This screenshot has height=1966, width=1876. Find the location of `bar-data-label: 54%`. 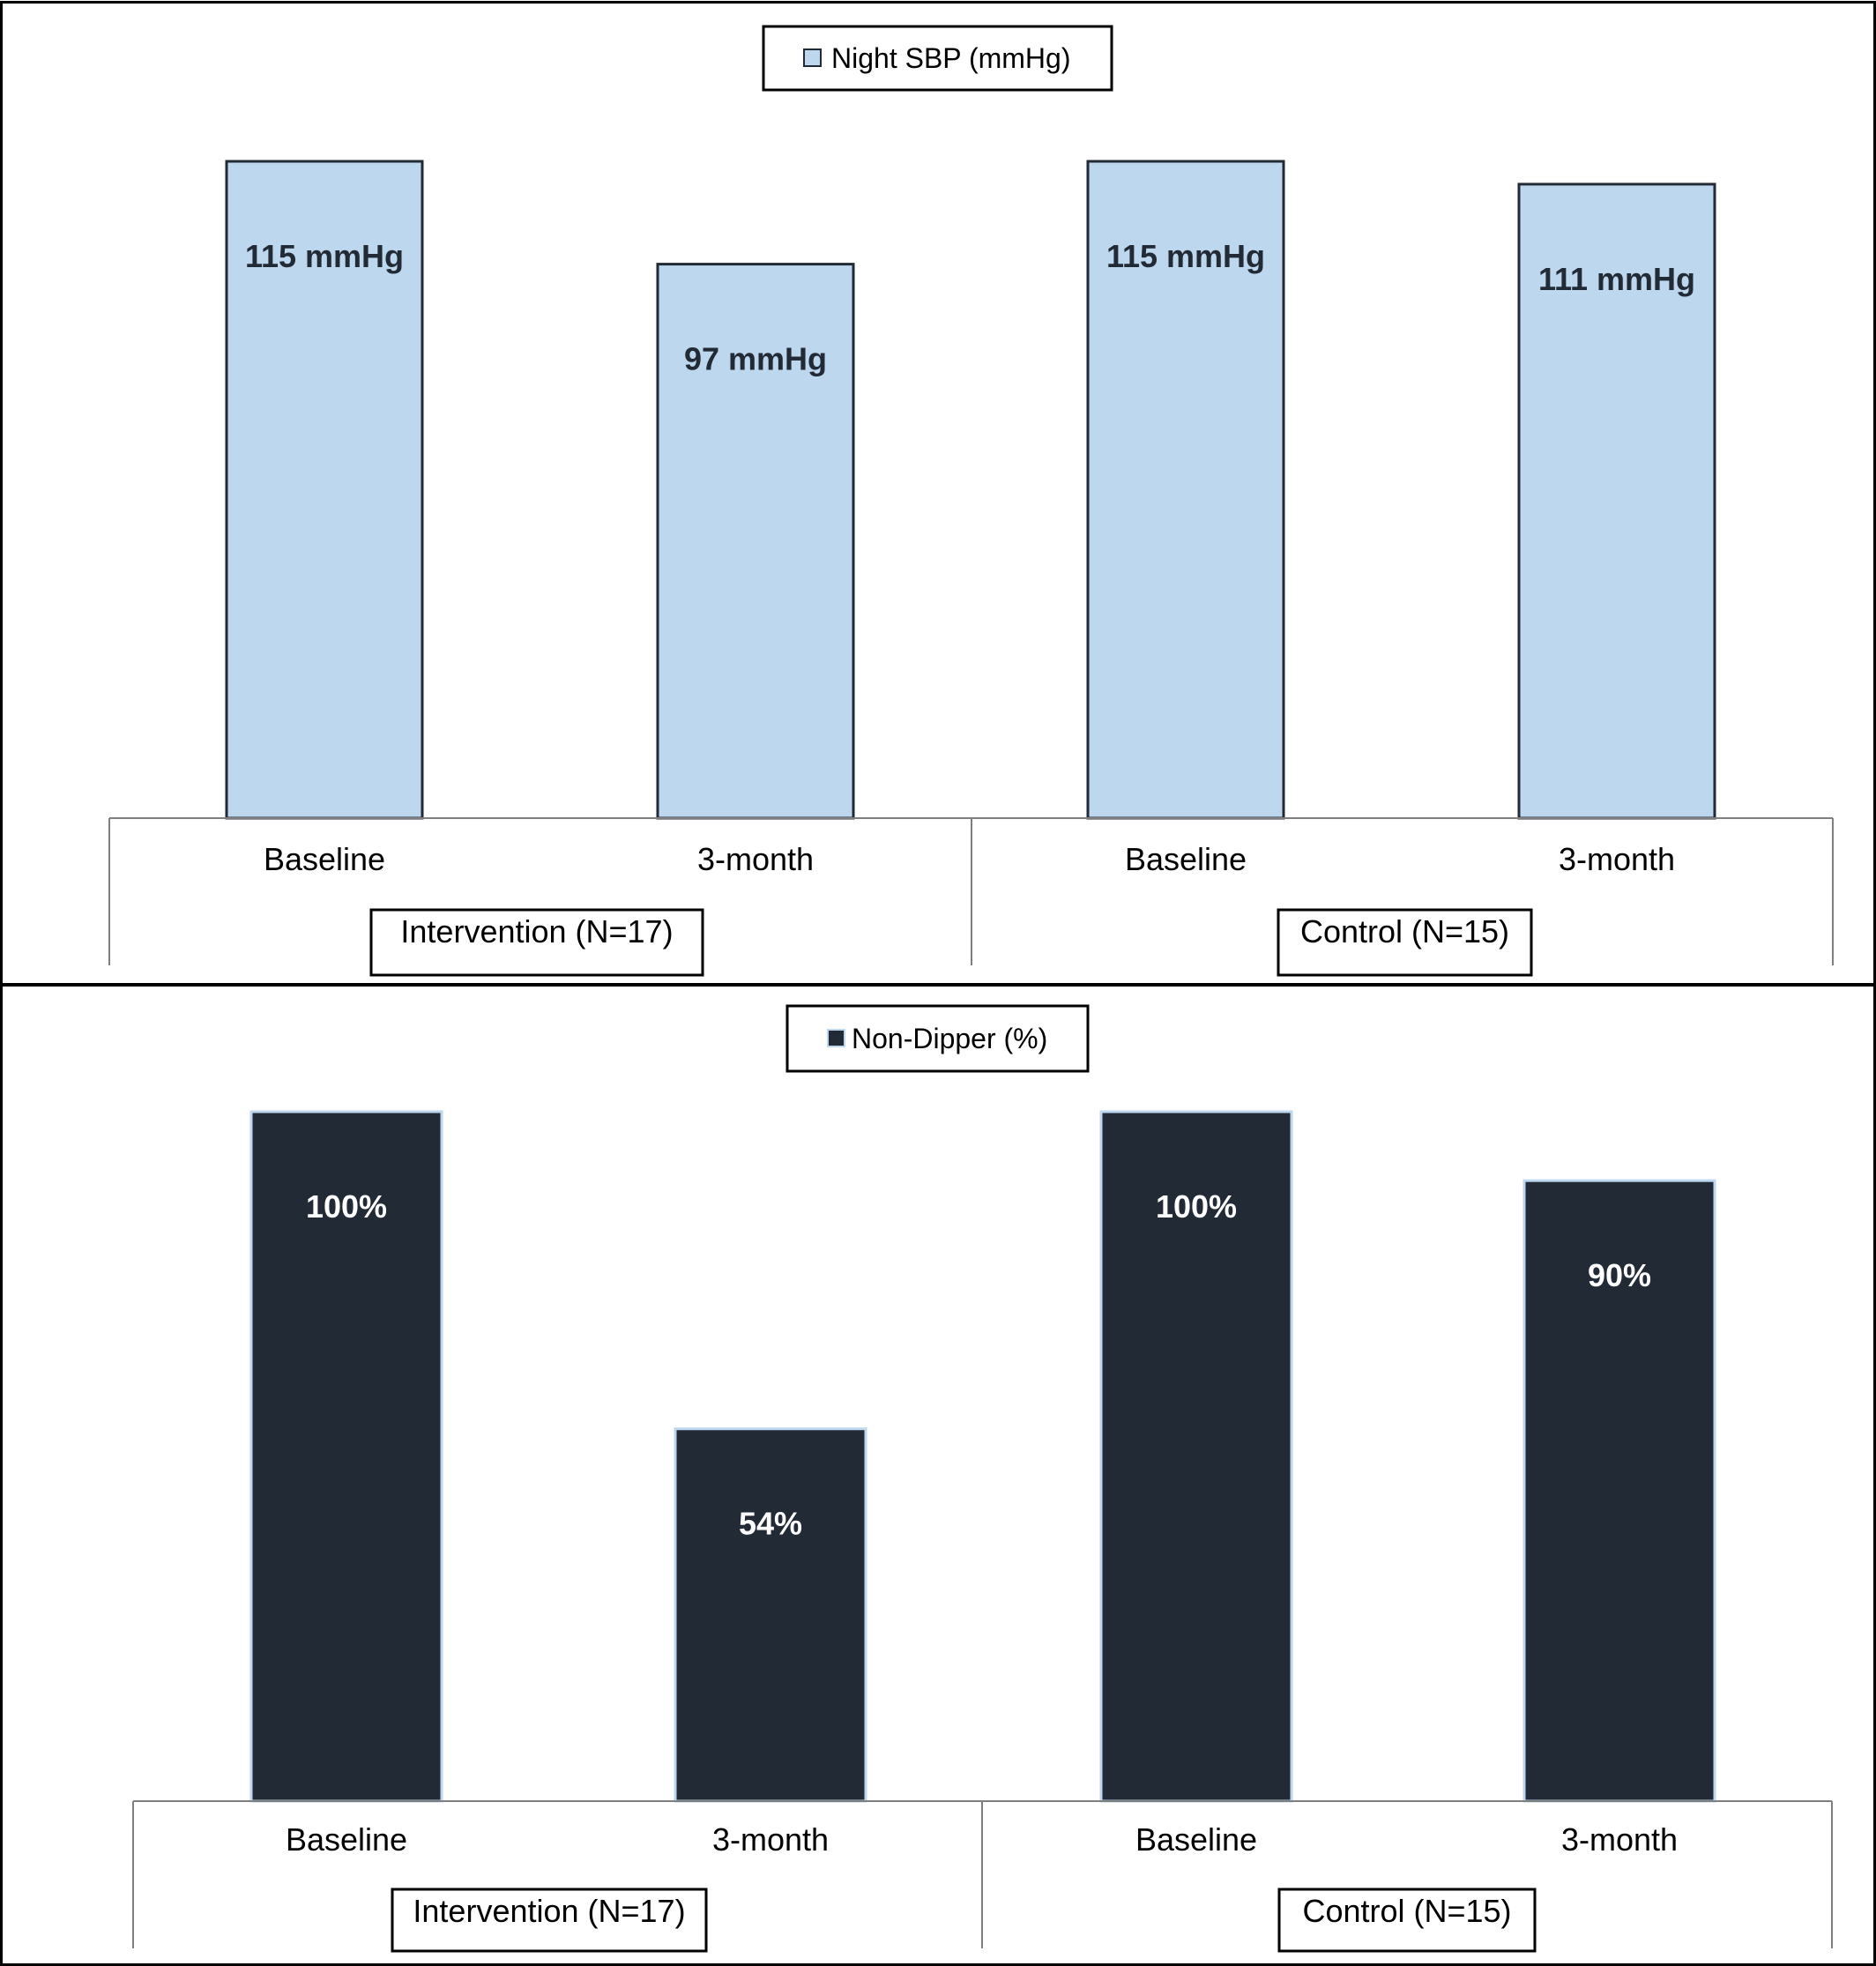

bar-data-label: 54% is located at coordinates (770, 1524).